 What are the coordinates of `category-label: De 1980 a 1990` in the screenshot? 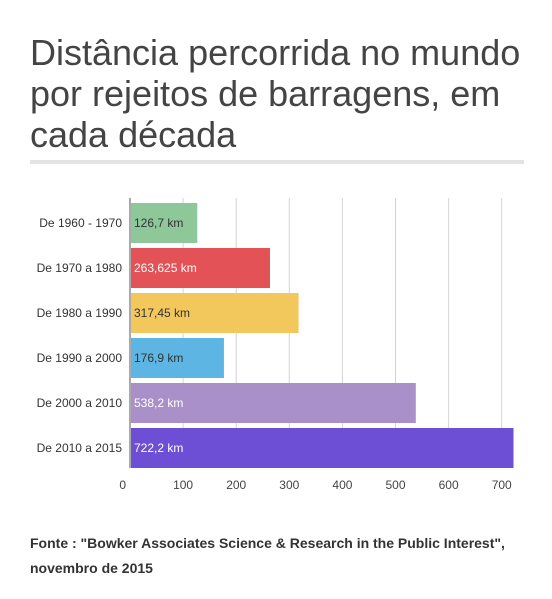 It's located at (80, 313).